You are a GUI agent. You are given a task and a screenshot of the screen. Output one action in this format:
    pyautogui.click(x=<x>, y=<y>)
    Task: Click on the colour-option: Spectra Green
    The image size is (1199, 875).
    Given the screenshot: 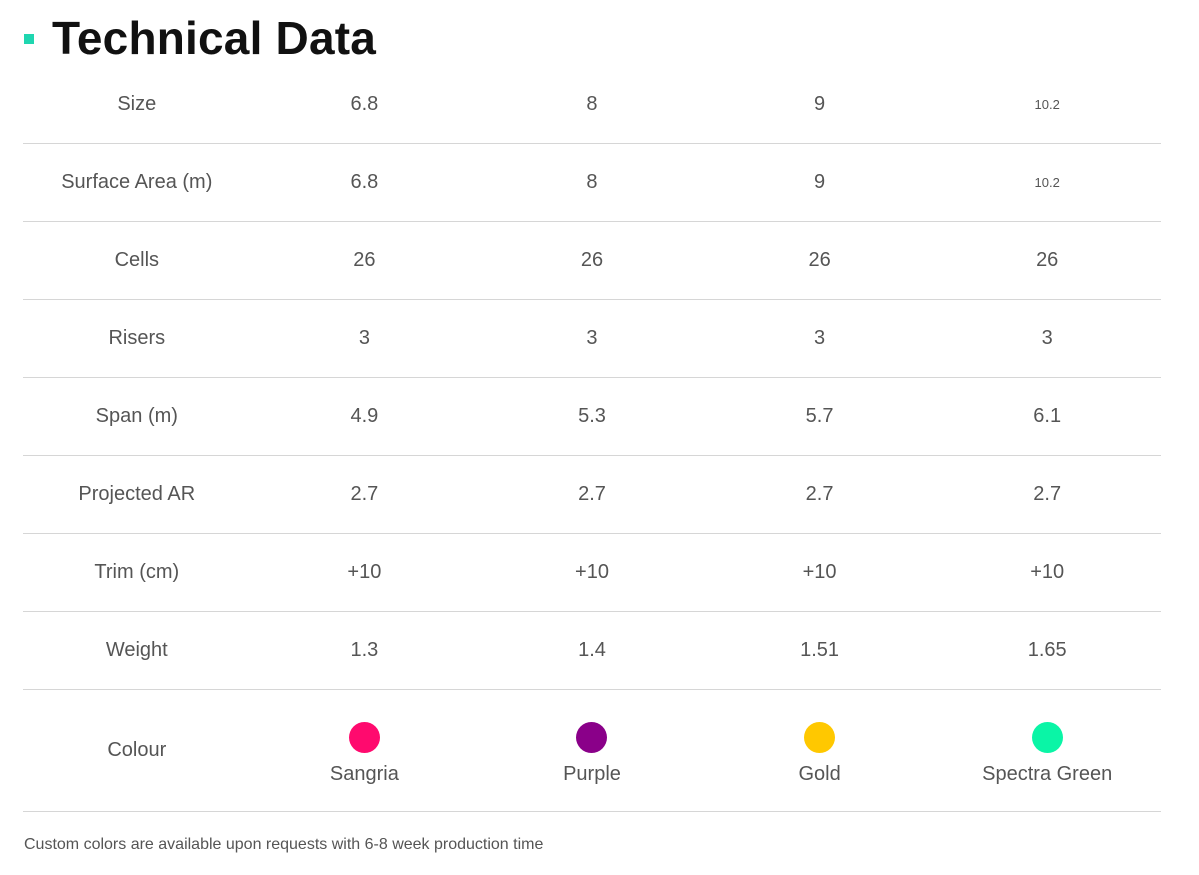 What is the action you would take?
    pyautogui.click(x=1047, y=751)
    